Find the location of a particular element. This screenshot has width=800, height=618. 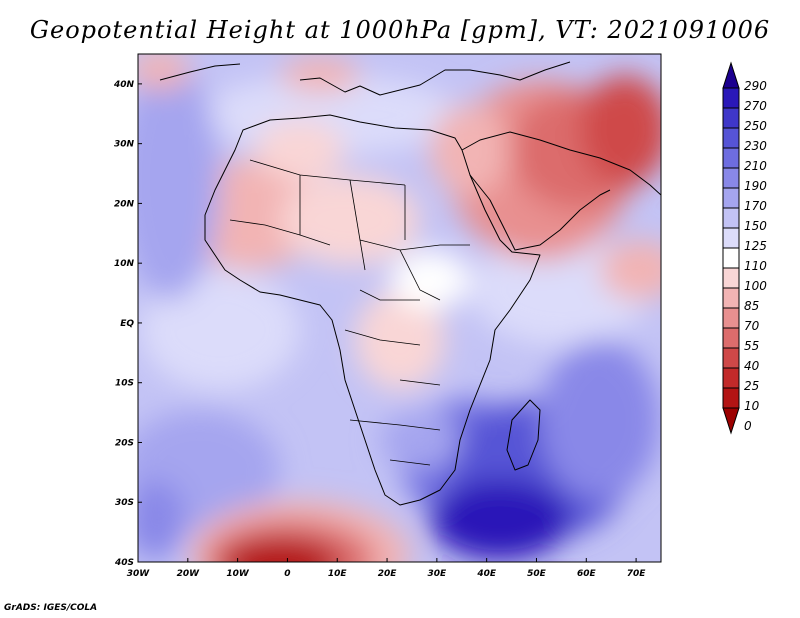

lat-tick-label: 20N is located at coordinates (124, 204).